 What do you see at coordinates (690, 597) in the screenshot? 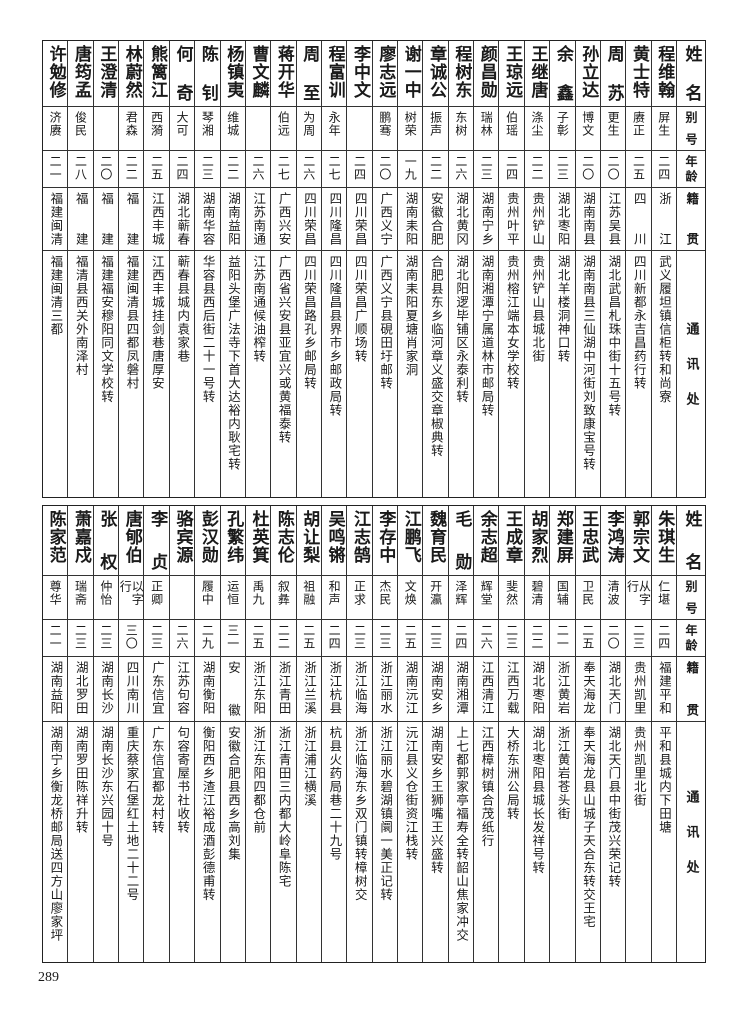
I see `header-label: 别号` at bounding box center [690, 597].